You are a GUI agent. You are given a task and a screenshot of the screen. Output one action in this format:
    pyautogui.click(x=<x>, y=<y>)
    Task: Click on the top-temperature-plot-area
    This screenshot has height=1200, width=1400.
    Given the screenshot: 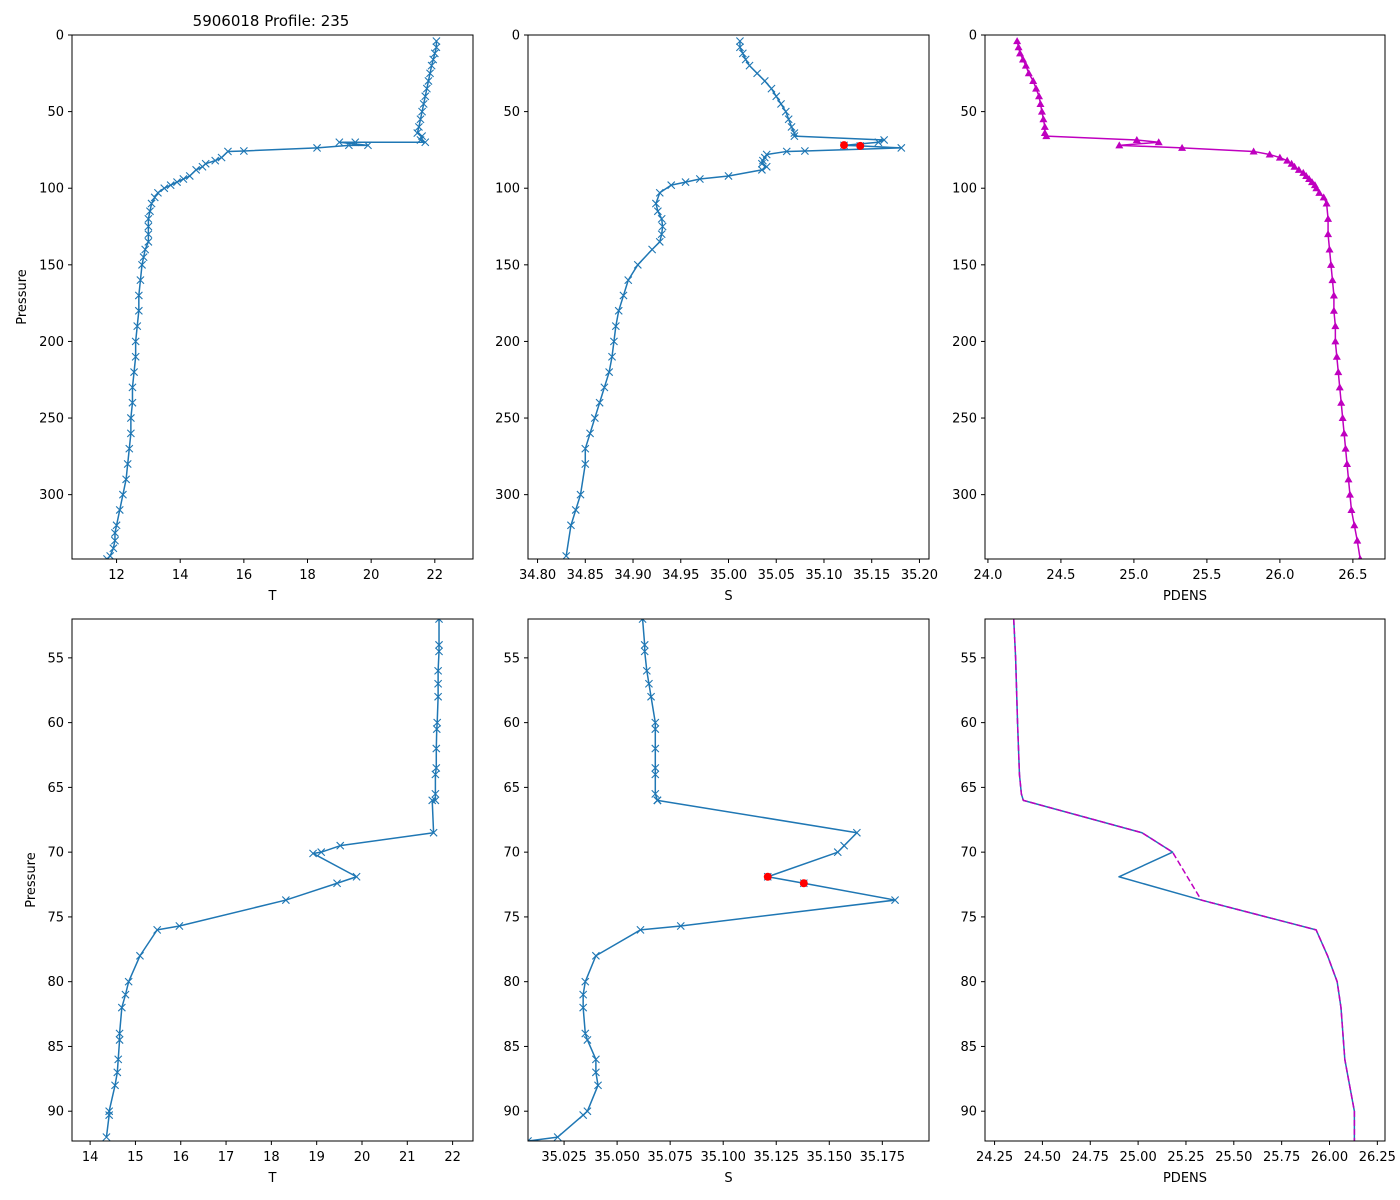 What is the action you would take?
    pyautogui.click(x=272, y=298)
    